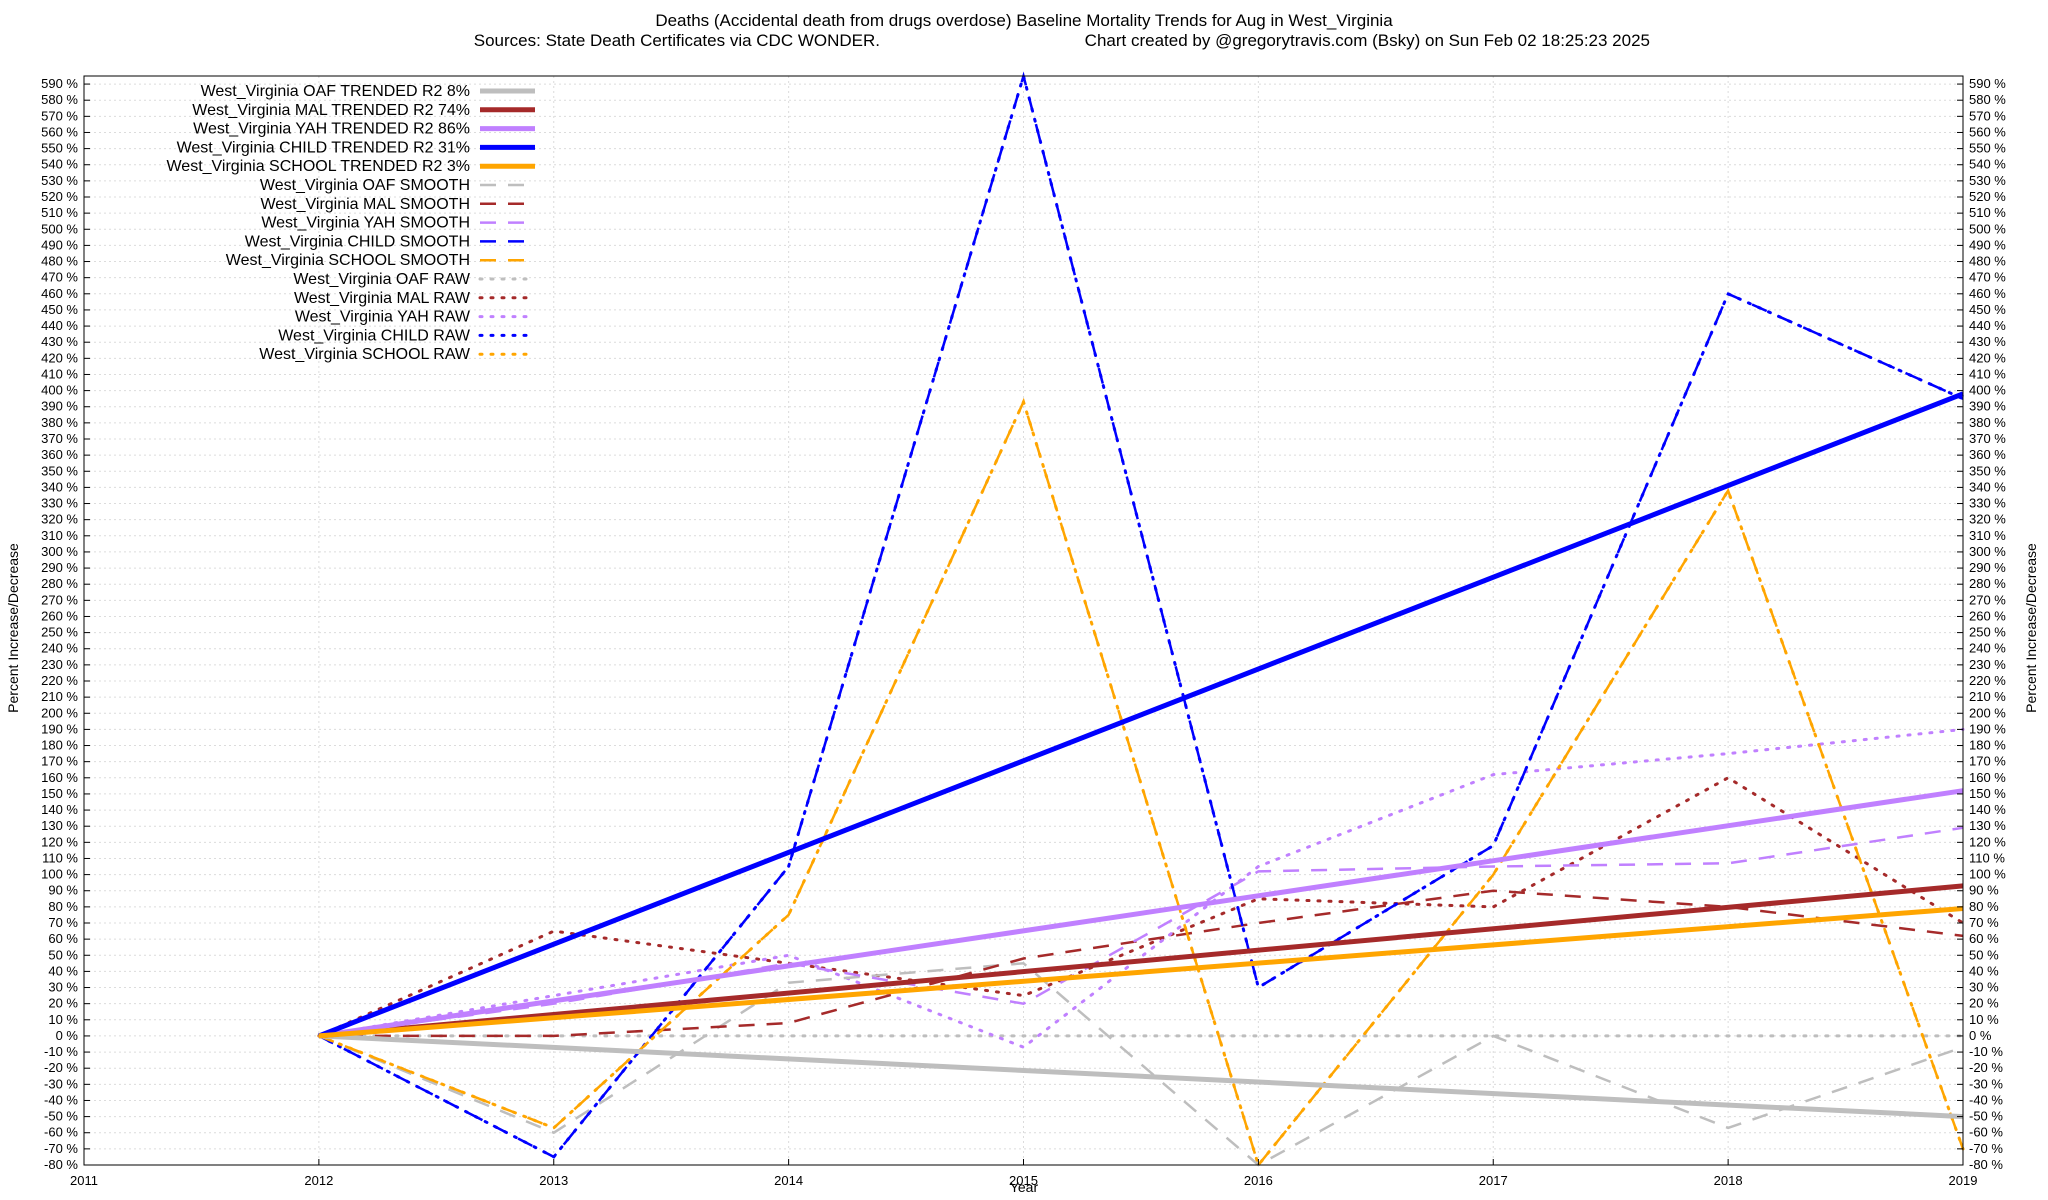 This screenshot has width=2048, height=1200. I want to click on y-tick-label-right: 210 %, so click(1987, 696).